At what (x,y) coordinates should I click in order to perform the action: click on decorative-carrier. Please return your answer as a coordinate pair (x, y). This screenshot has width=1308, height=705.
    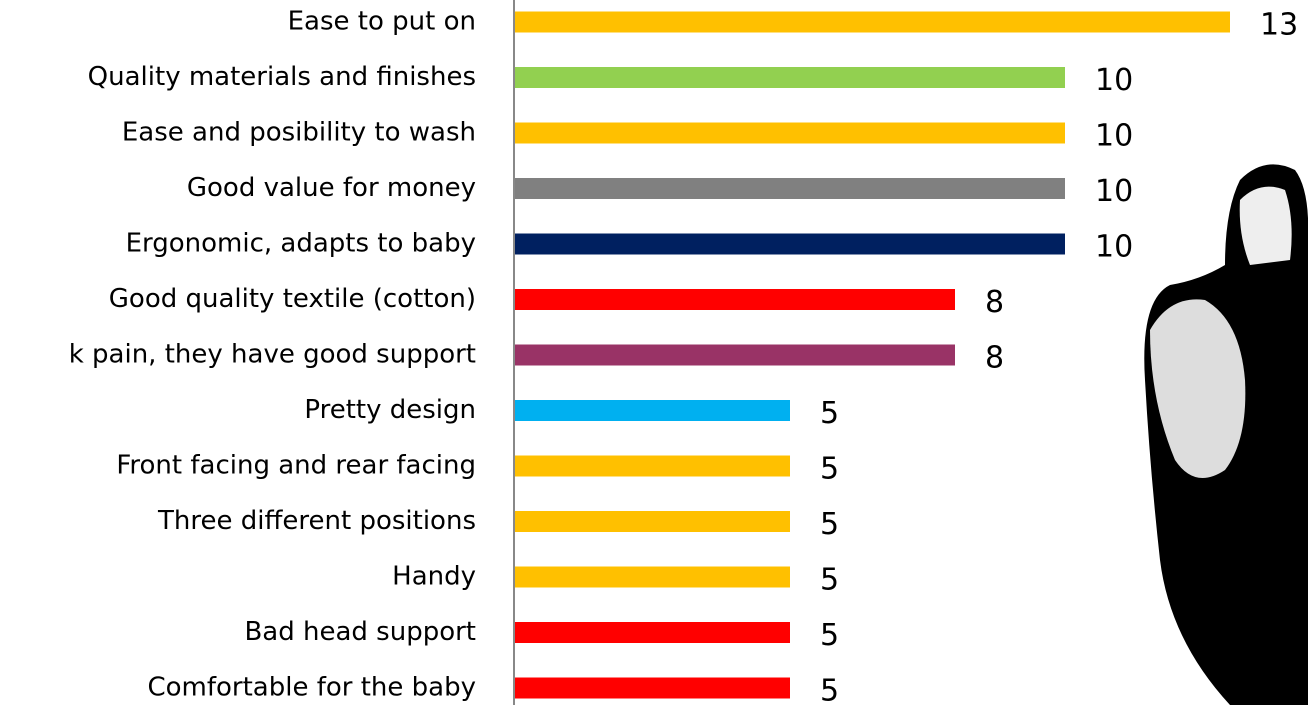
    Looking at the image, I should click on (1226, 434).